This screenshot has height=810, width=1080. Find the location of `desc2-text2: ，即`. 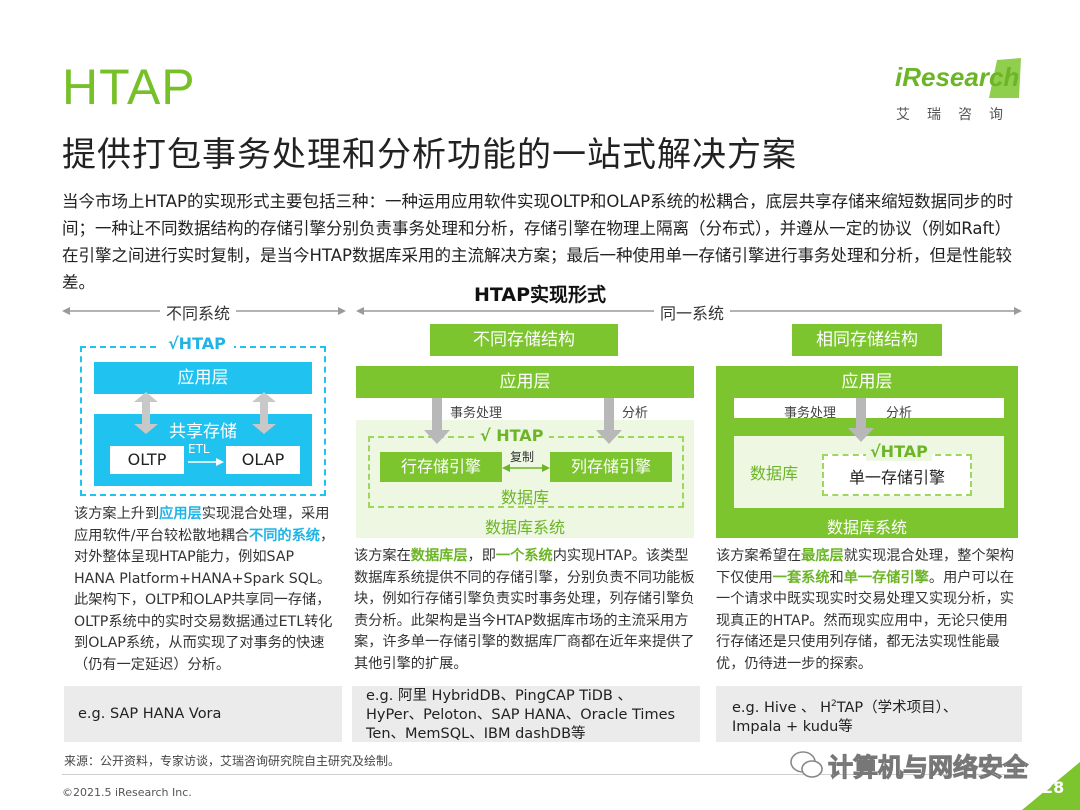

desc2-text2: ，即 is located at coordinates (481, 556).